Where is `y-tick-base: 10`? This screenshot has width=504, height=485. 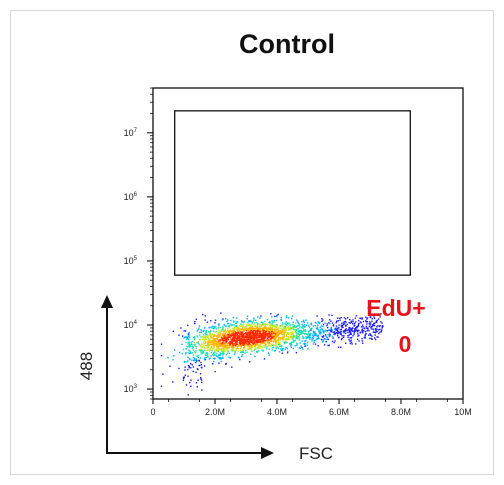
y-tick-base: 10 is located at coordinates (129, 389).